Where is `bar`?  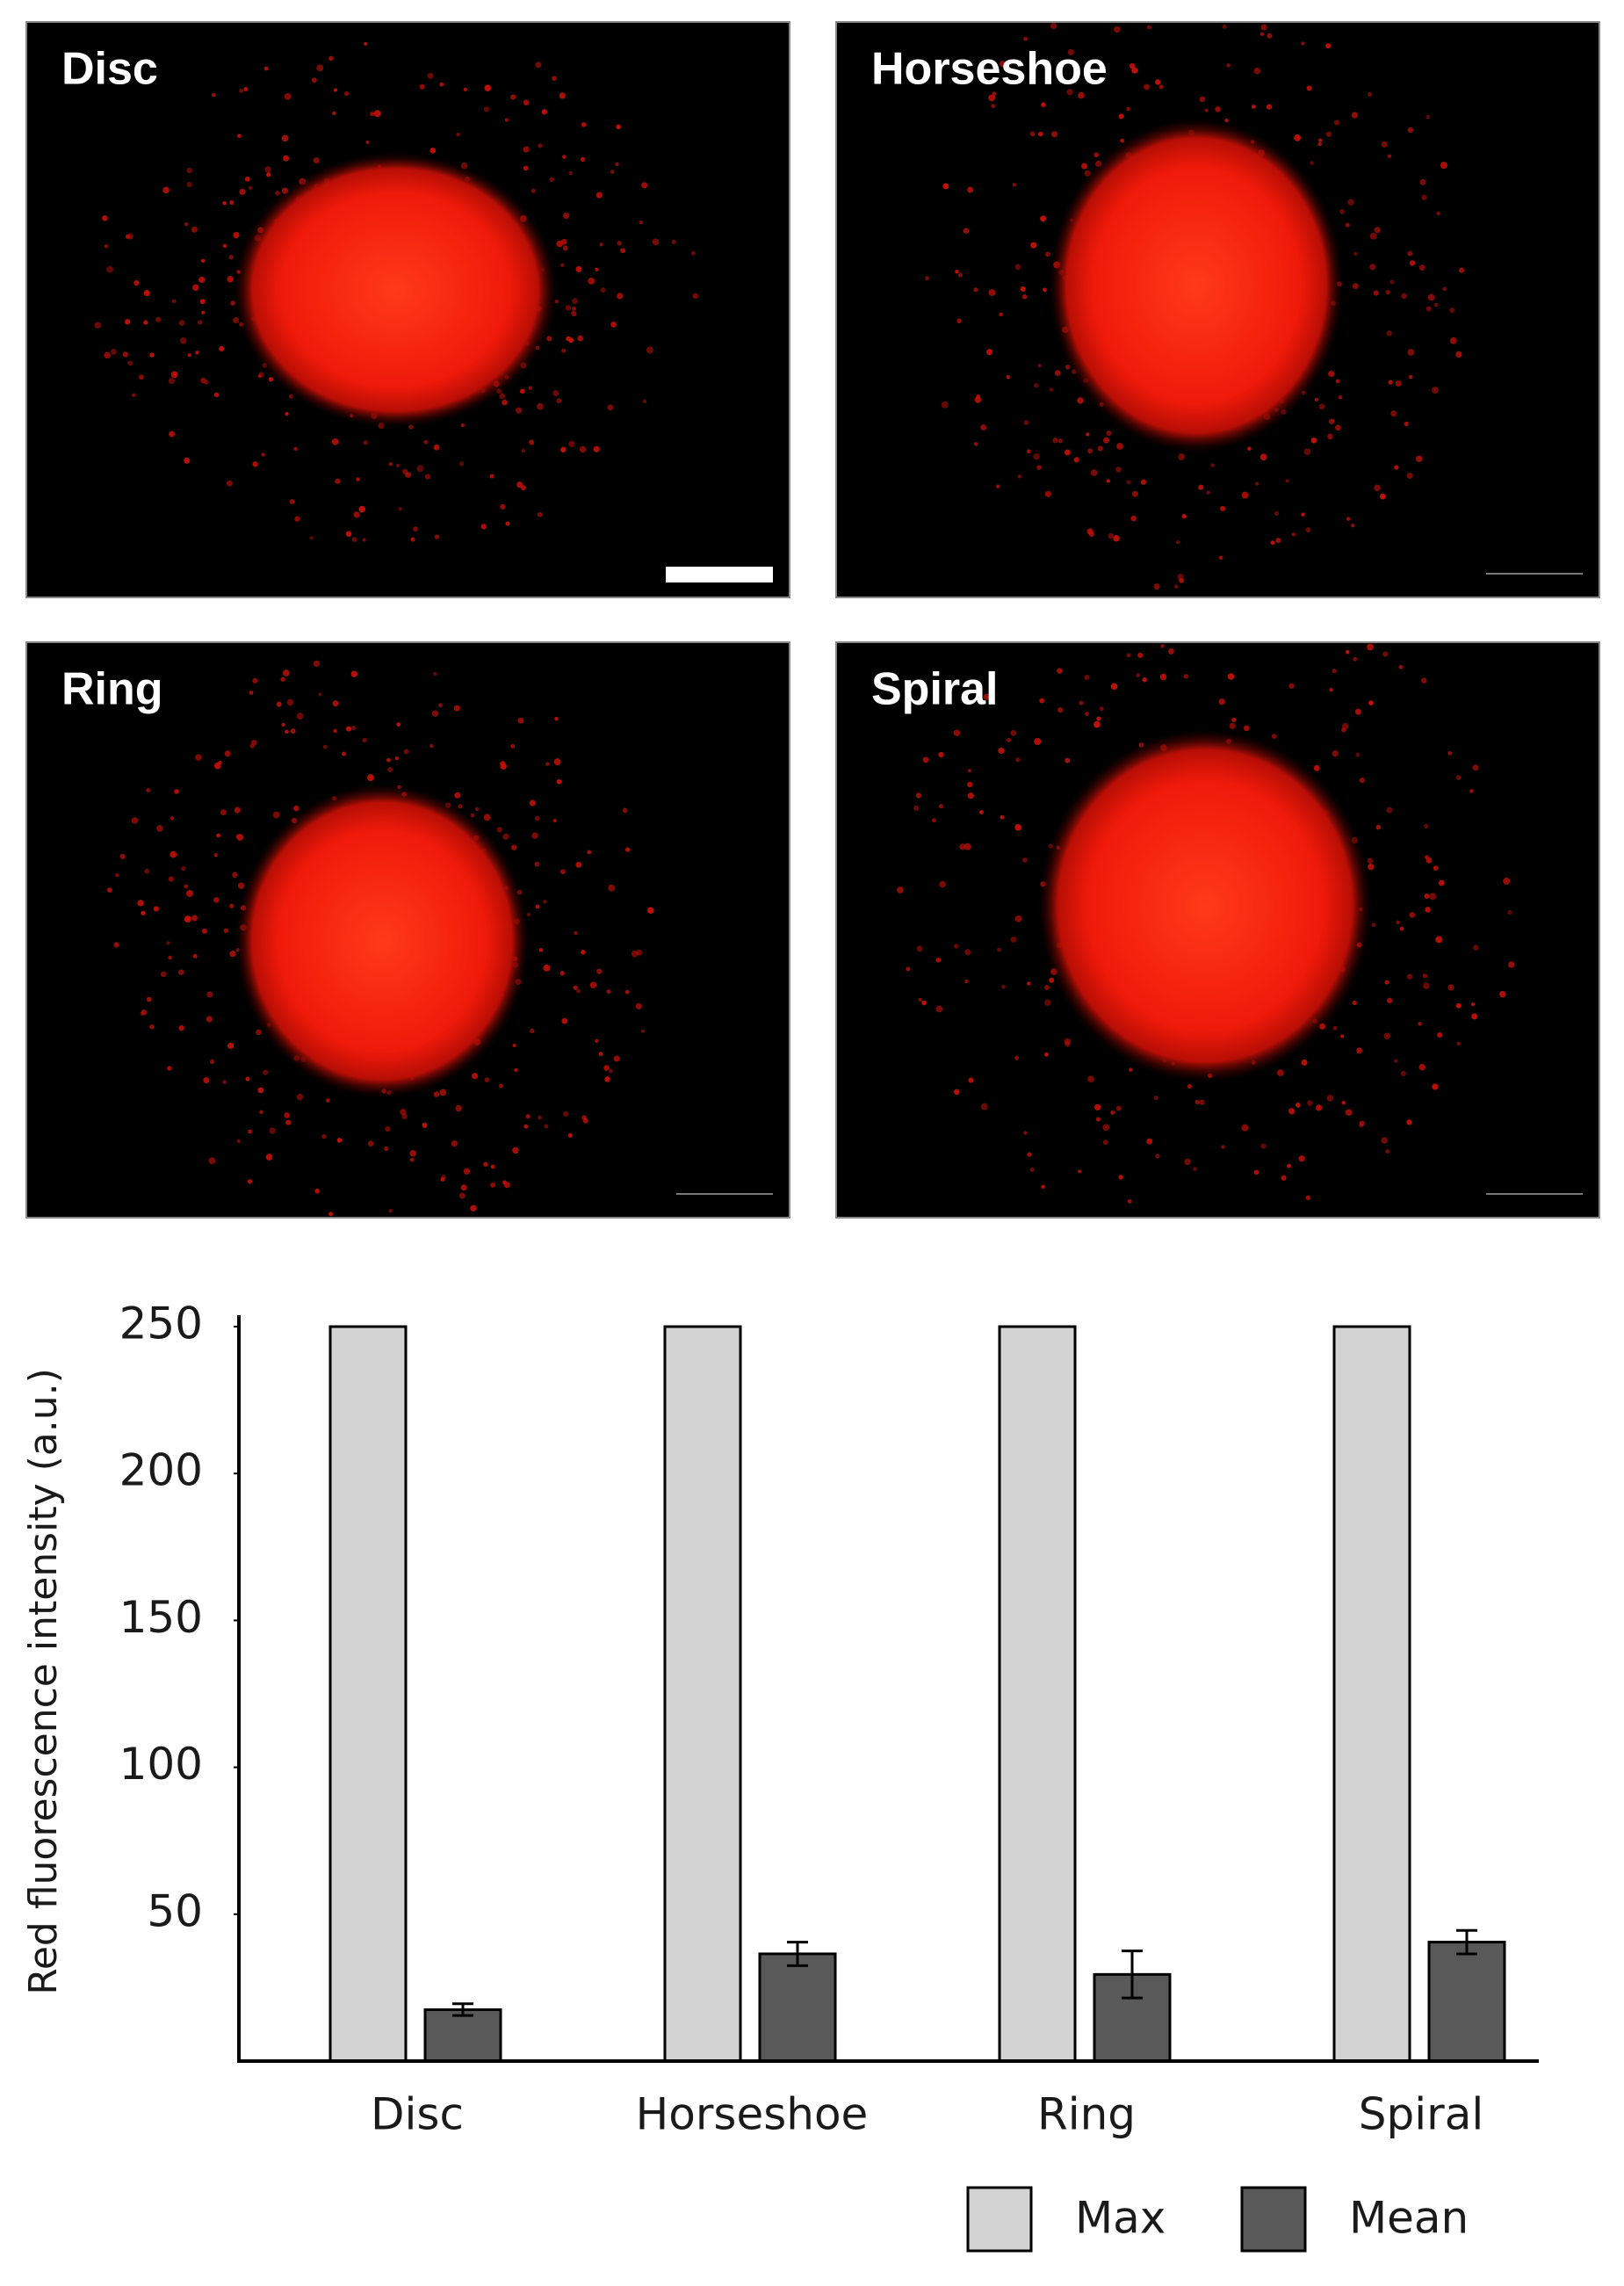 bar is located at coordinates (1037, 1694).